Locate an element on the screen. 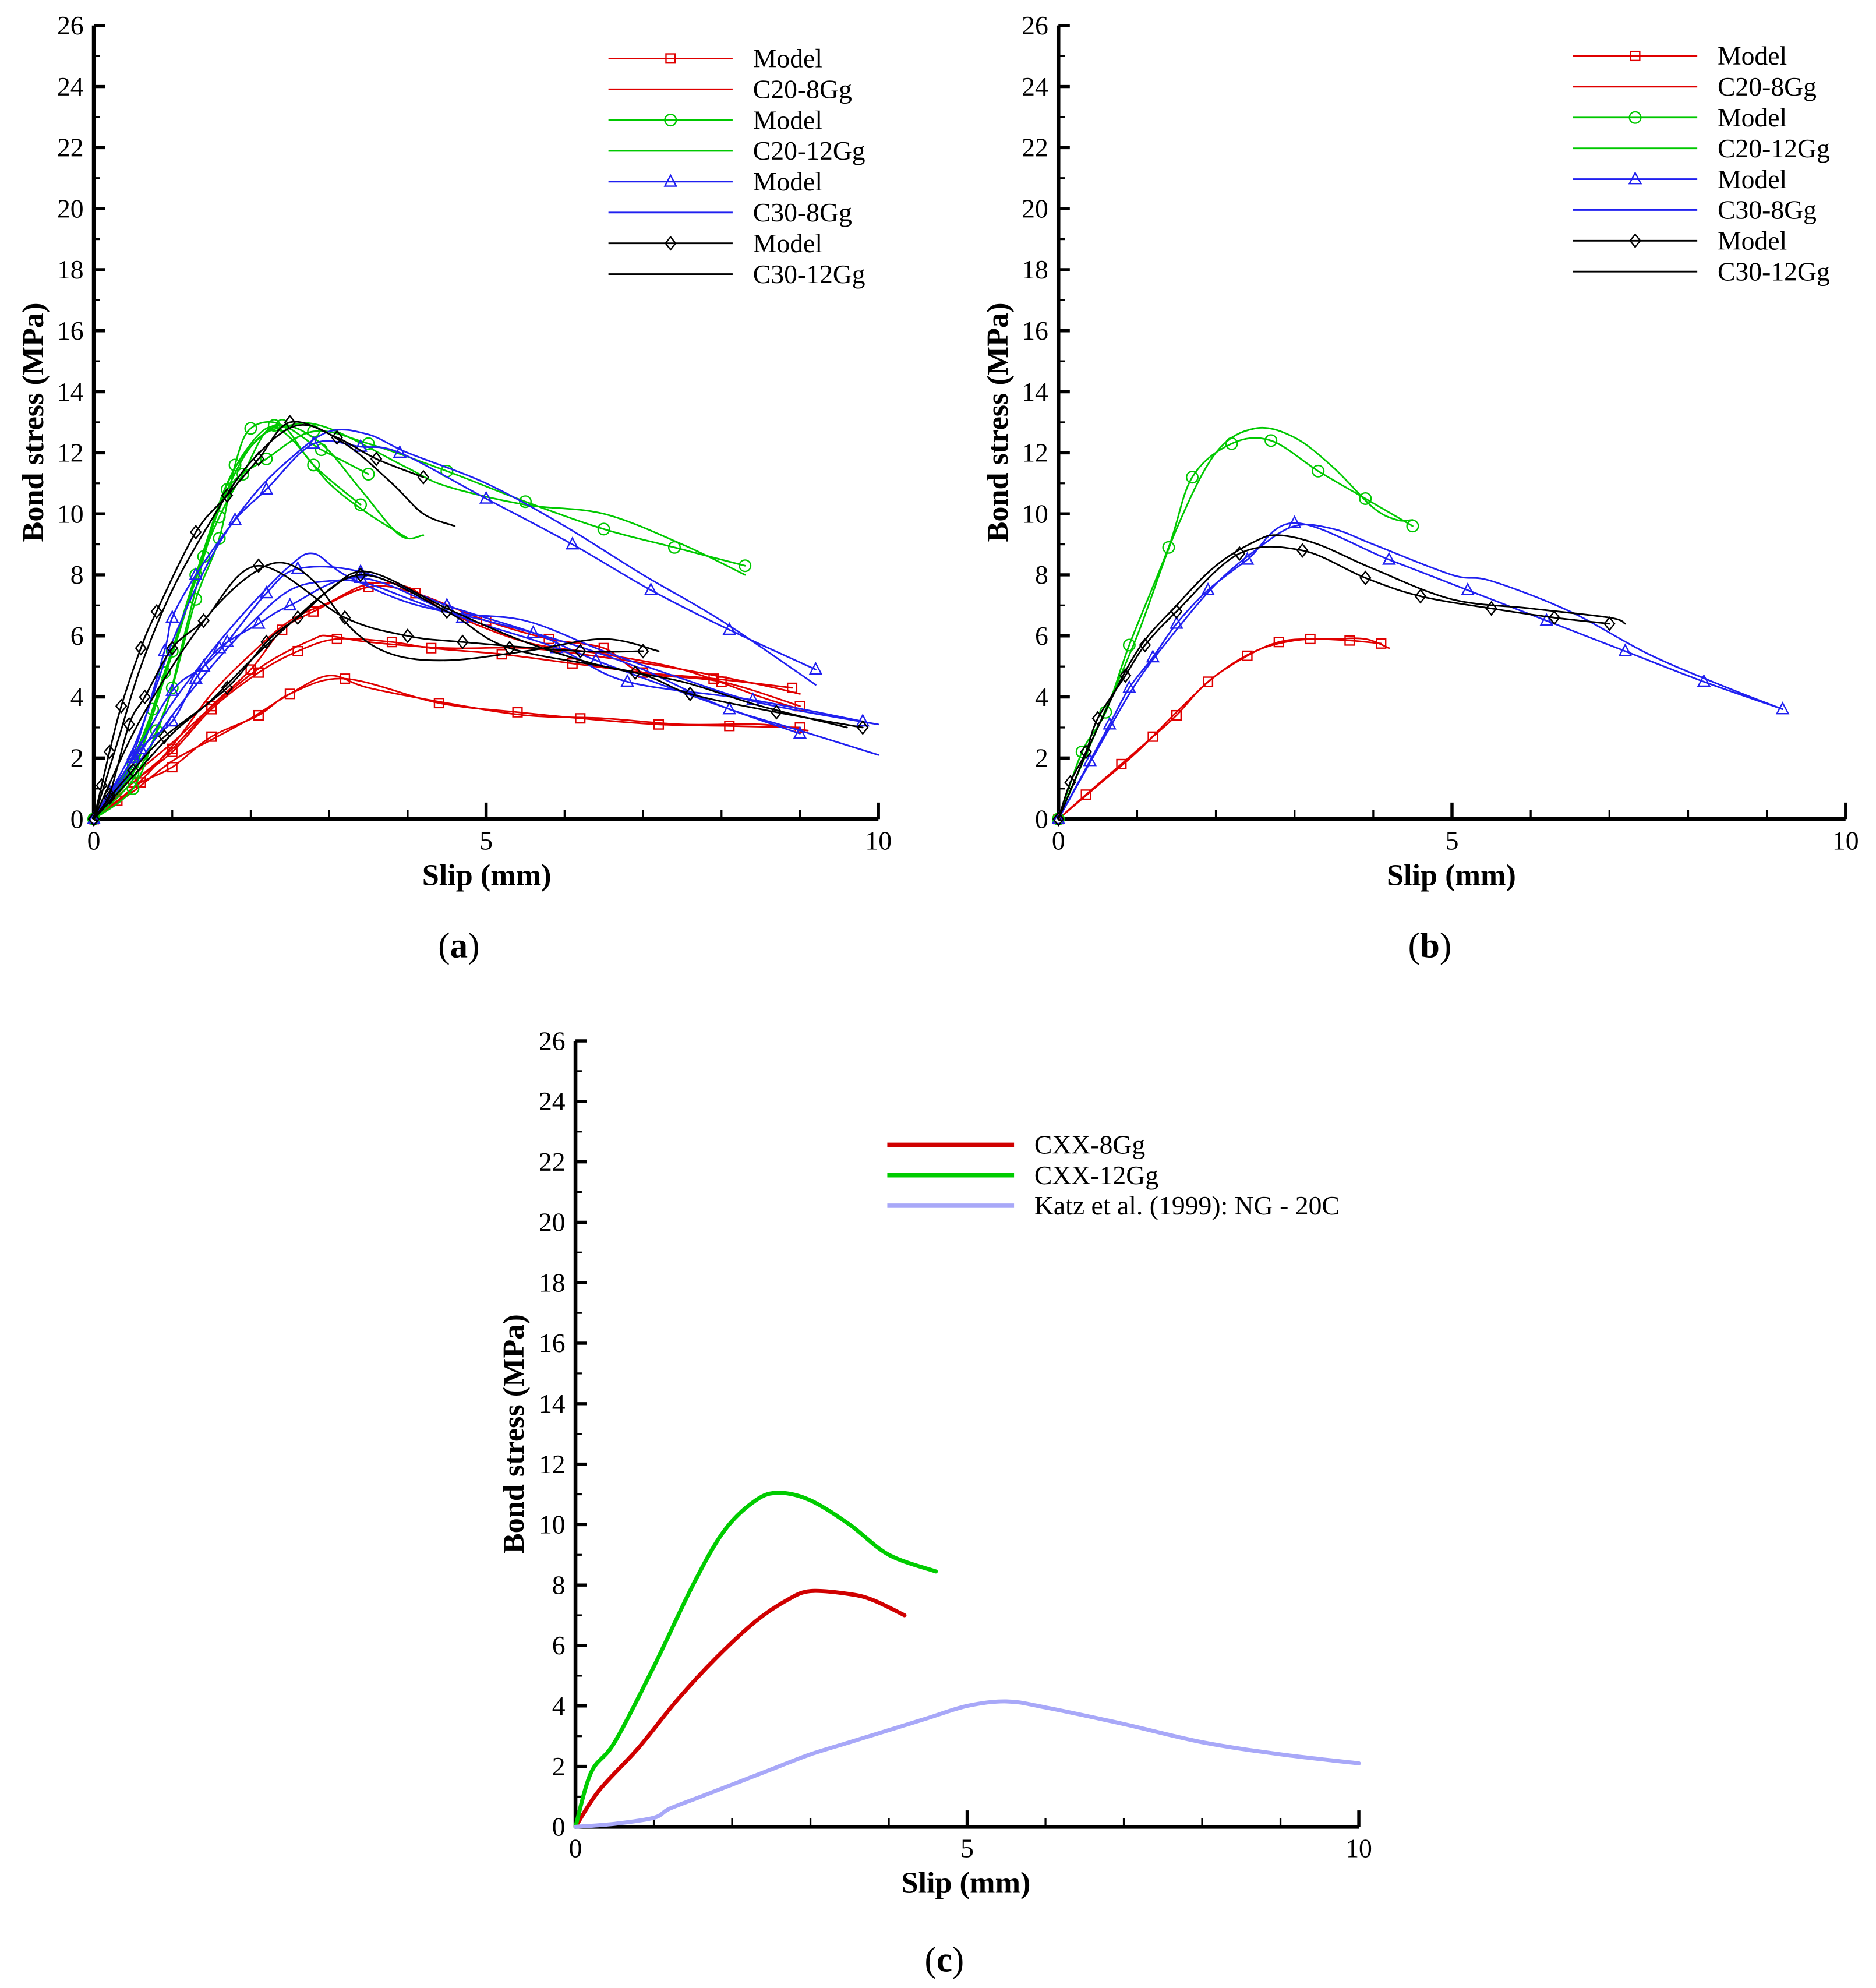  x-tick-label: 5 is located at coordinates (1452, 840).